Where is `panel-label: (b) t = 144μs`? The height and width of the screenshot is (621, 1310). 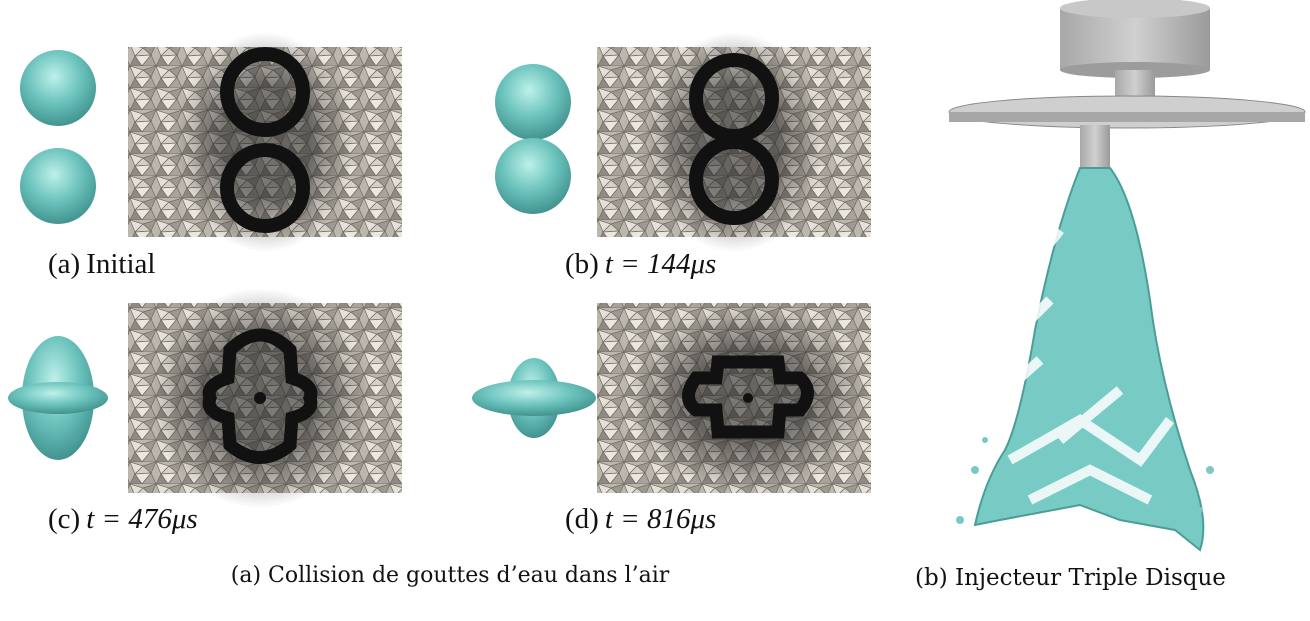
panel-label: (b) t = 144μs is located at coordinates (640, 264).